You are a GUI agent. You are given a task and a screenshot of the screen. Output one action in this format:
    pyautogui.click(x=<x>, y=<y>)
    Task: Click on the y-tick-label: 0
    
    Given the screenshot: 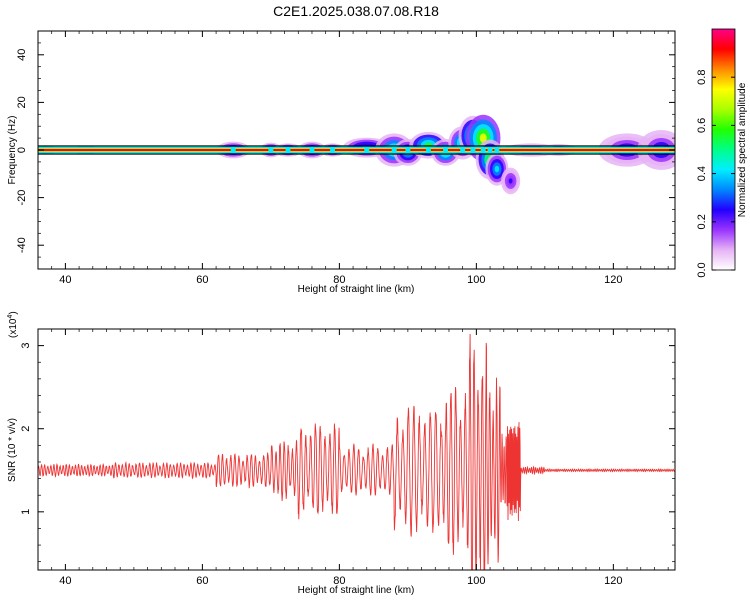 What is the action you would take?
    pyautogui.click(x=22, y=150)
    